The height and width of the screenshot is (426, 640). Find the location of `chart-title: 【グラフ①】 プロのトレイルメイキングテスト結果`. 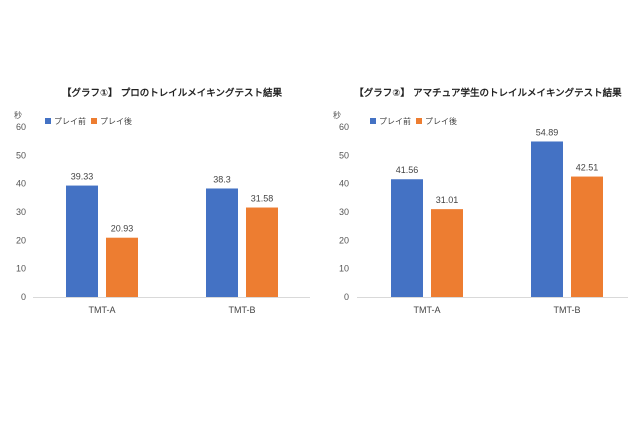

chart-title: 【グラフ①】 プロのトレイルメイキングテスト結果 is located at coordinates (172, 93).